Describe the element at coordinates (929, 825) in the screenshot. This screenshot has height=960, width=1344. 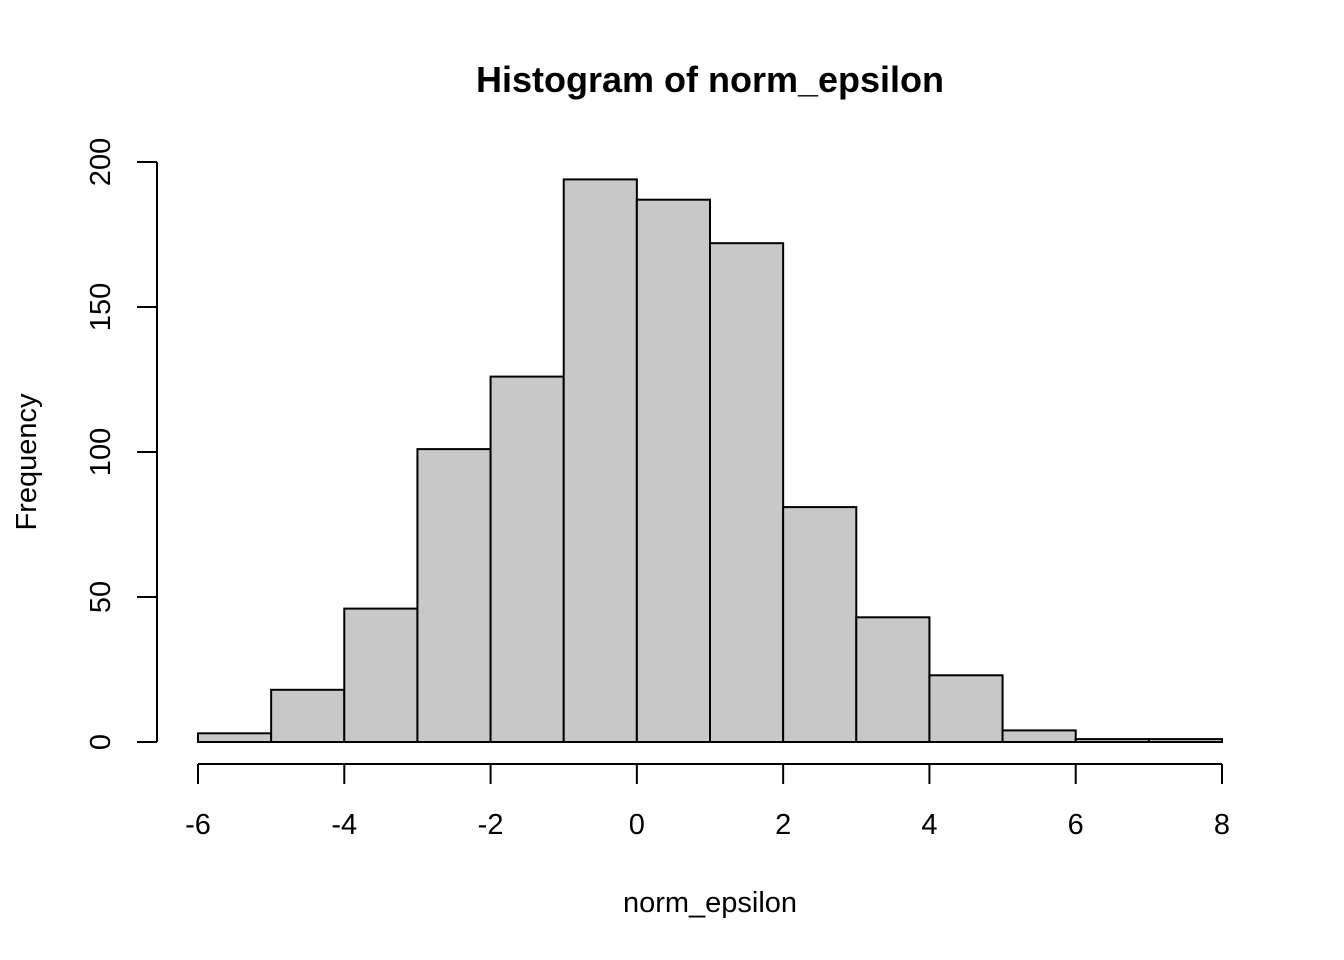
I see `x-tick-label: 4` at that location.